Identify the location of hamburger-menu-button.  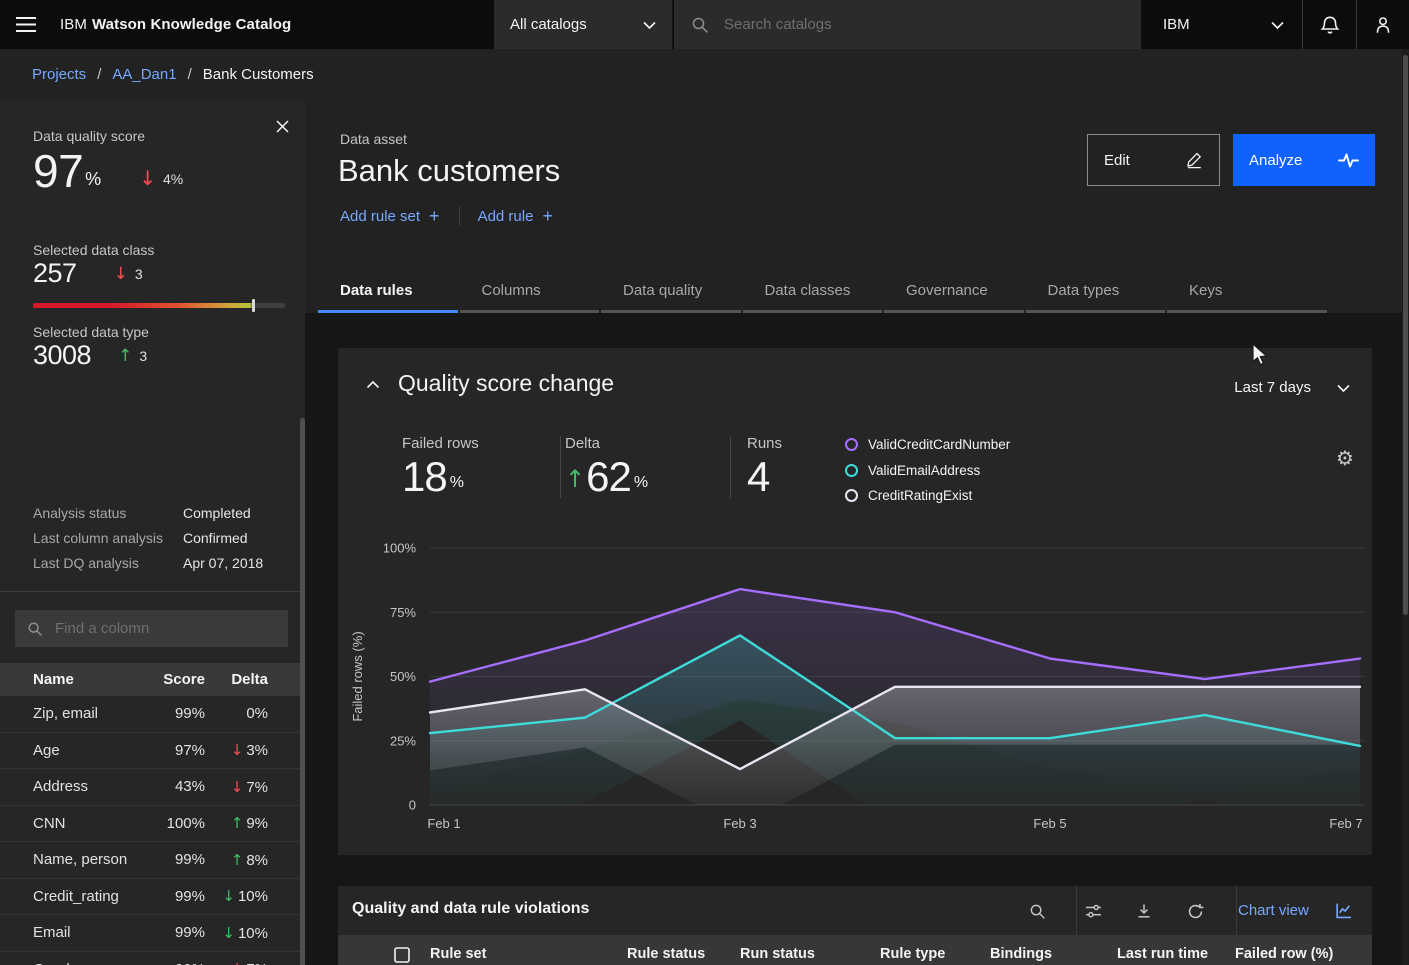
(27, 24).